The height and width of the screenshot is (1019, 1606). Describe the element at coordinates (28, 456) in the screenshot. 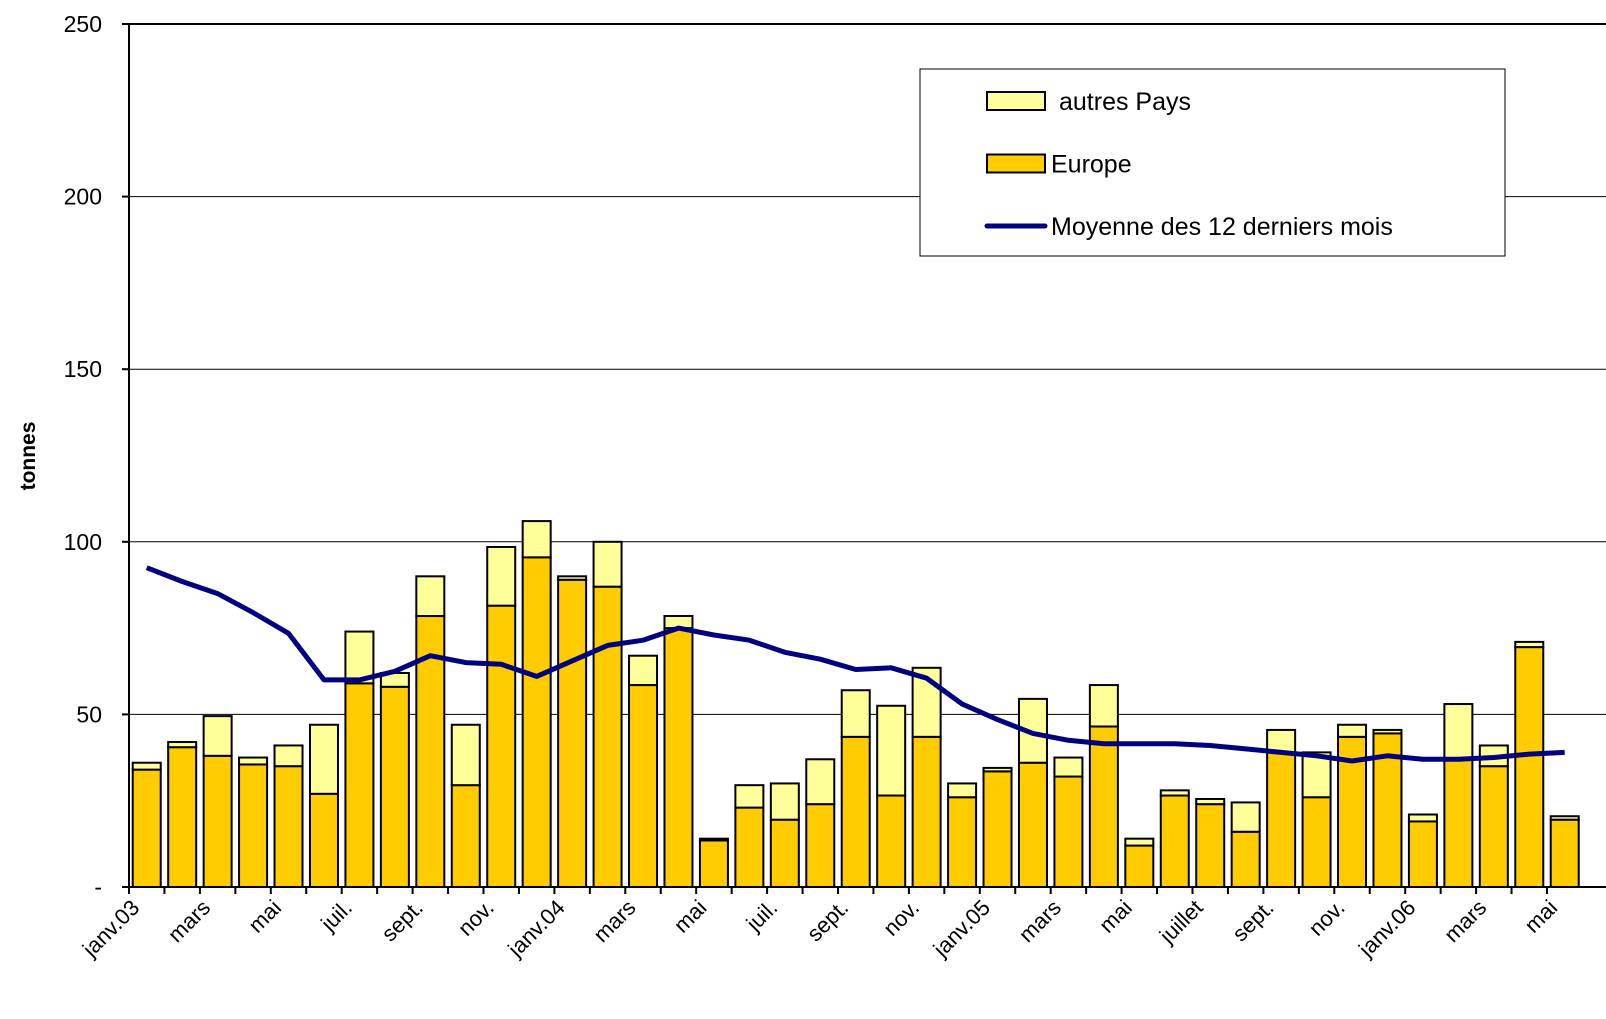

I see `y-axis-label: tonnes` at that location.